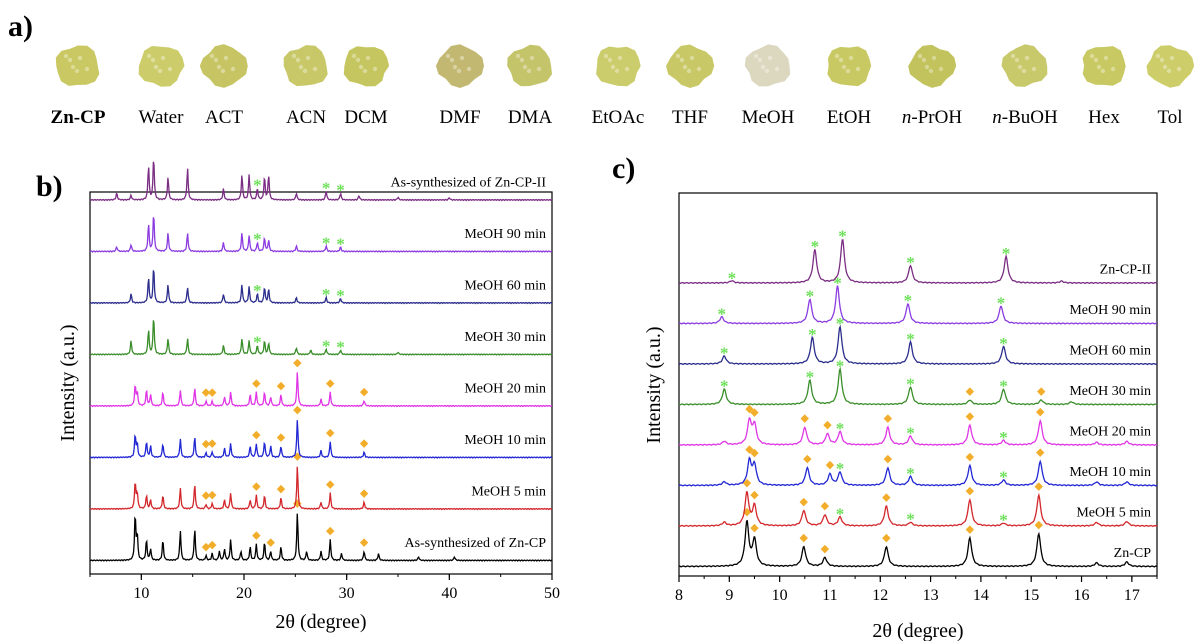 This screenshot has height=641, width=1202. I want to click on trace-label: MeOH 60 min, so click(505, 286).